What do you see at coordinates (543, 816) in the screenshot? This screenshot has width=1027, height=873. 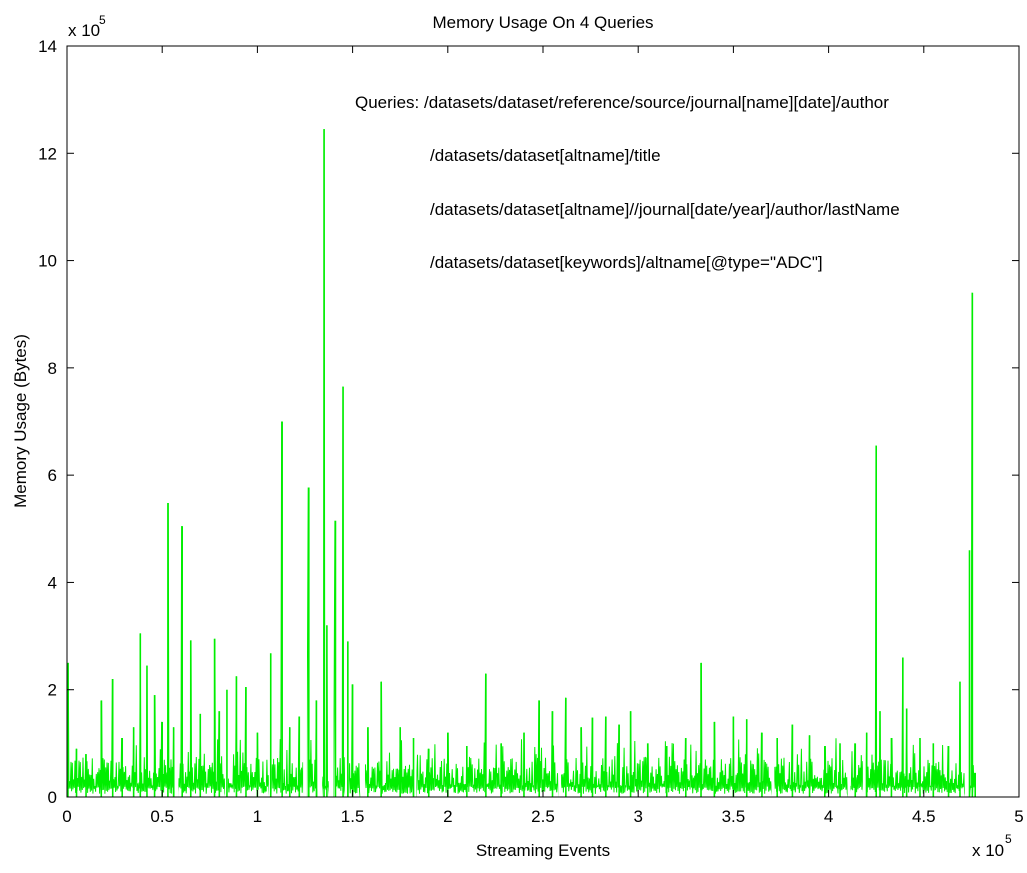 I see `x-tick-label: 2.5` at bounding box center [543, 816].